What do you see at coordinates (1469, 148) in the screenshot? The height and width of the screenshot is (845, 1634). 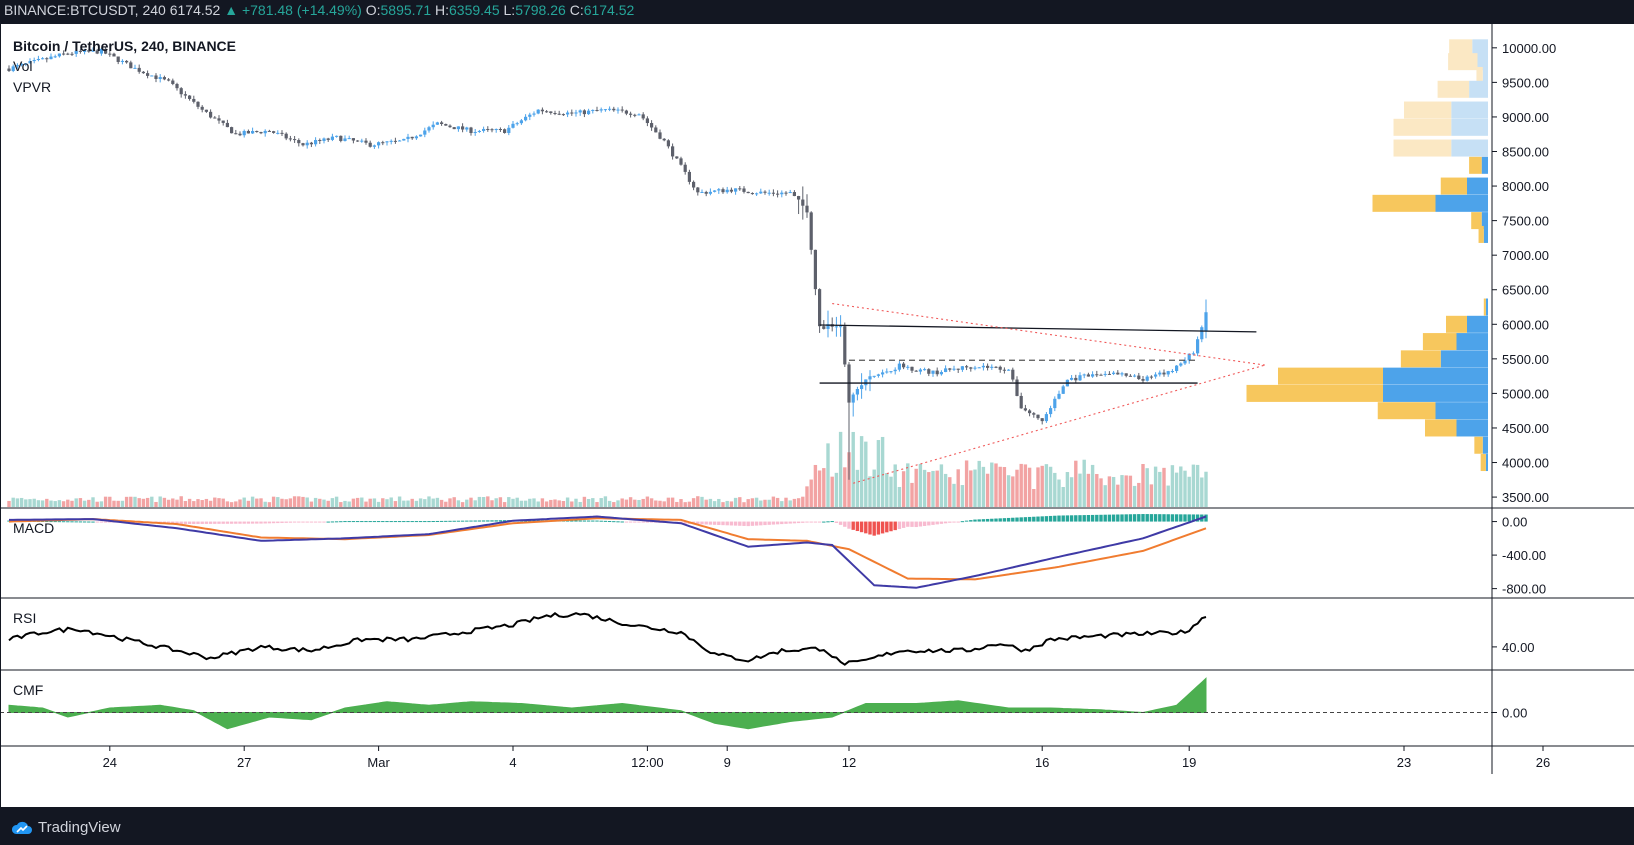 I see `vpvr-up-bar` at bounding box center [1469, 148].